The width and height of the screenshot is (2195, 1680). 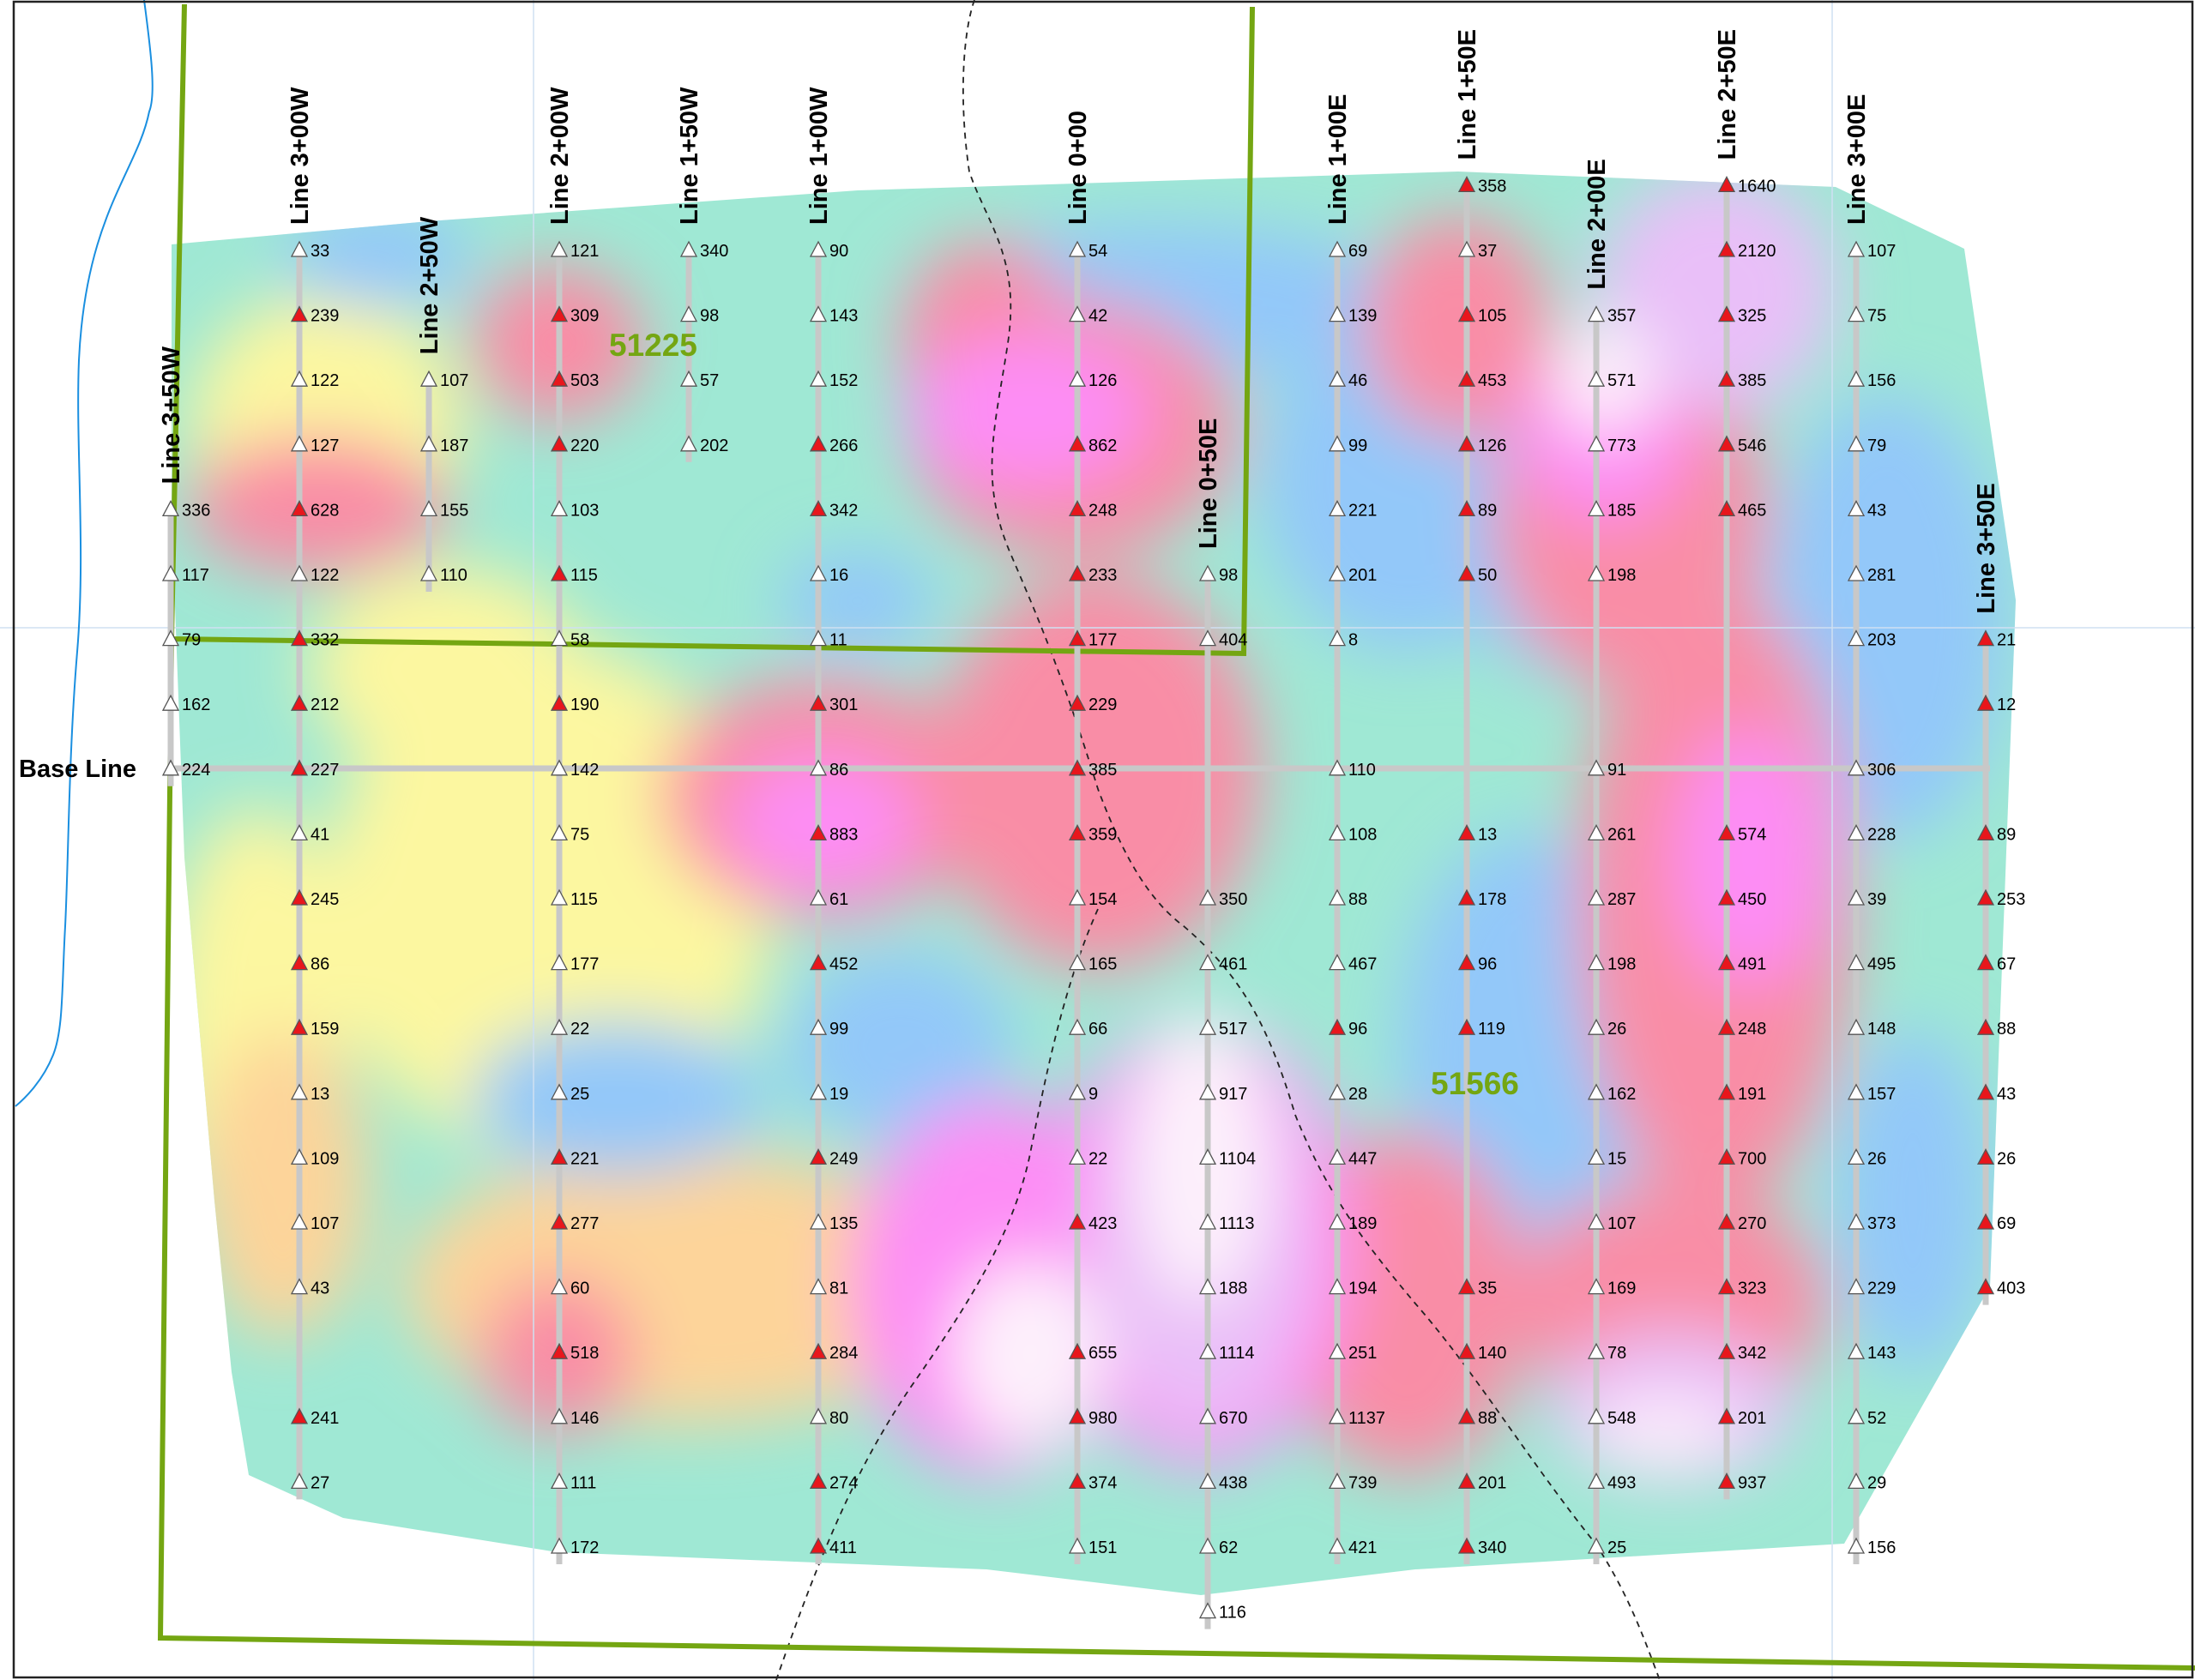 I want to click on station-value: 373, so click(x=1882, y=1223).